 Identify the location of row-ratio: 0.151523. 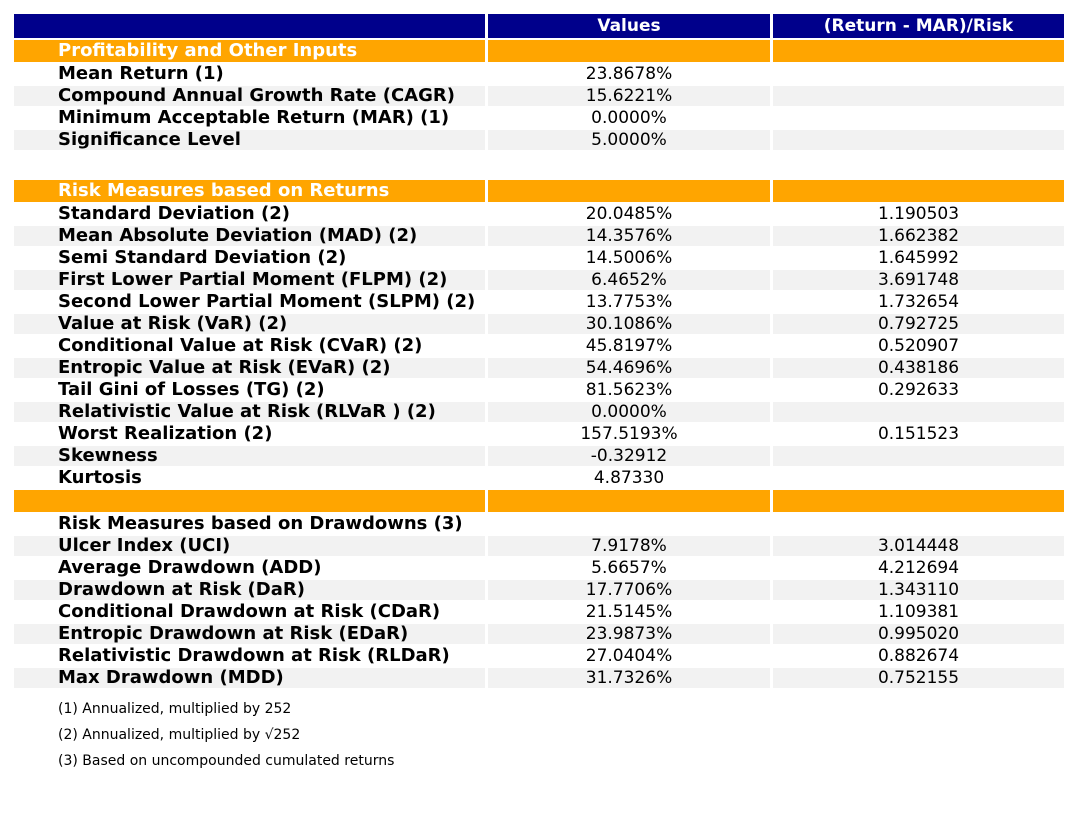
(918, 434).